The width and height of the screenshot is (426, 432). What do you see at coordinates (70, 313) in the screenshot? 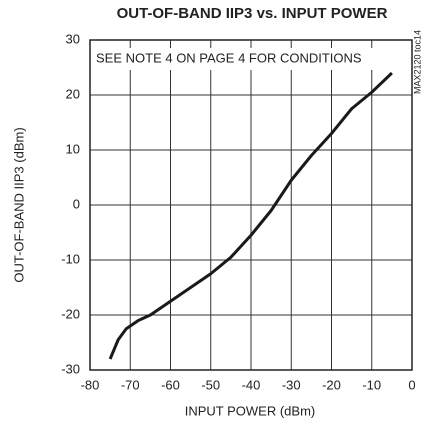
I see `y-tick-label: -20` at bounding box center [70, 313].